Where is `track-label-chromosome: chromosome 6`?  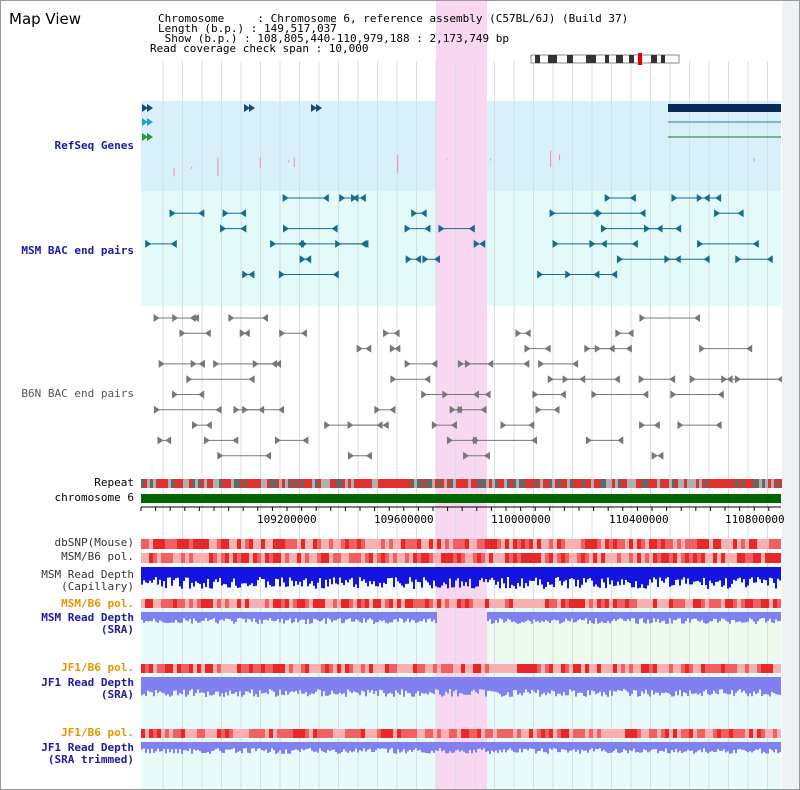 track-label-chromosome: chromosome 6 is located at coordinates (94, 497).